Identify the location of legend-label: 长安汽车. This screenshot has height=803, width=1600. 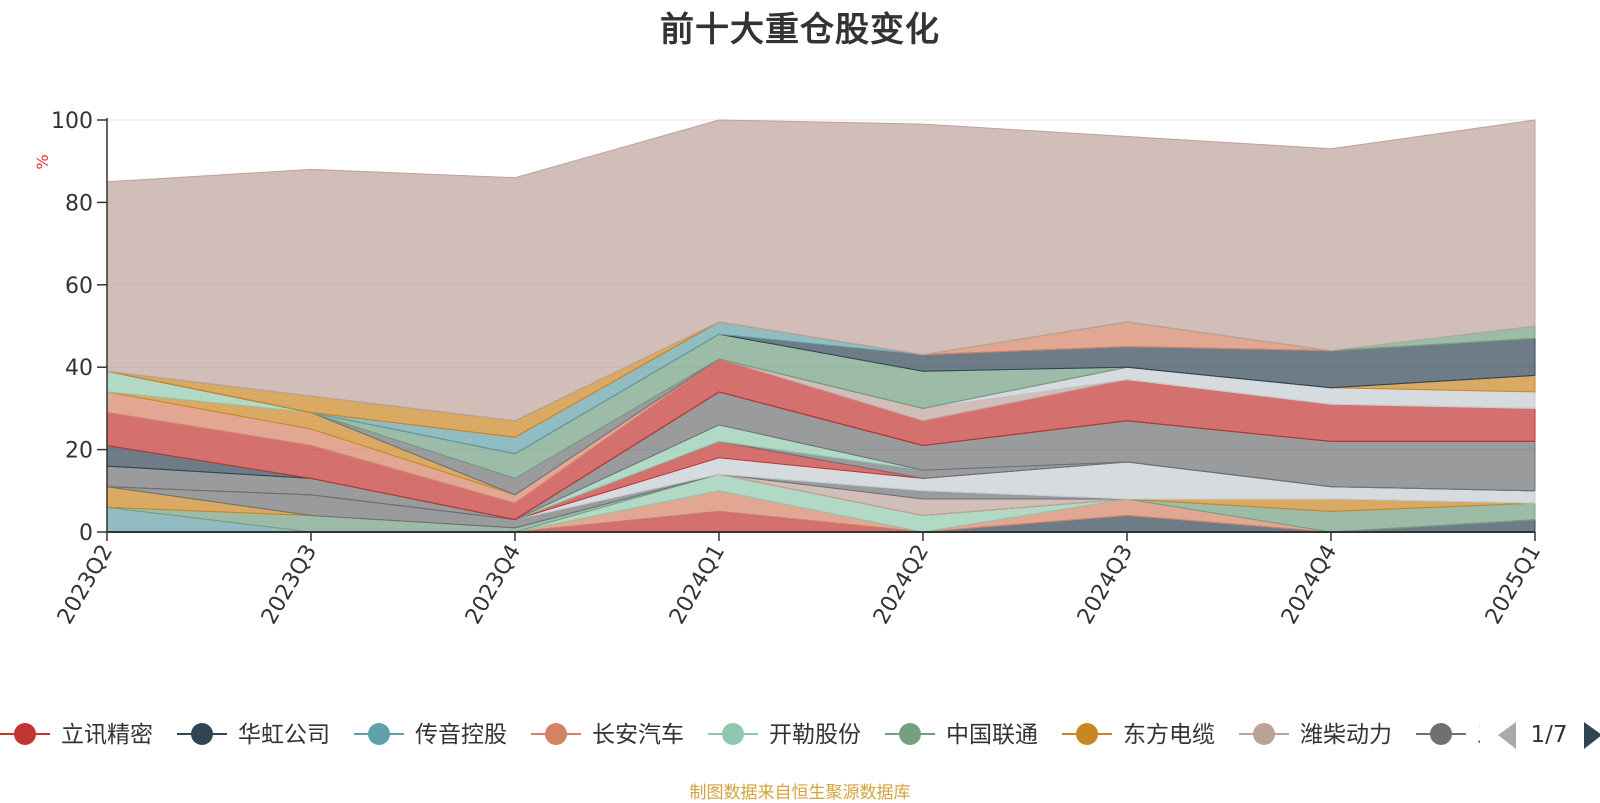
(638, 735).